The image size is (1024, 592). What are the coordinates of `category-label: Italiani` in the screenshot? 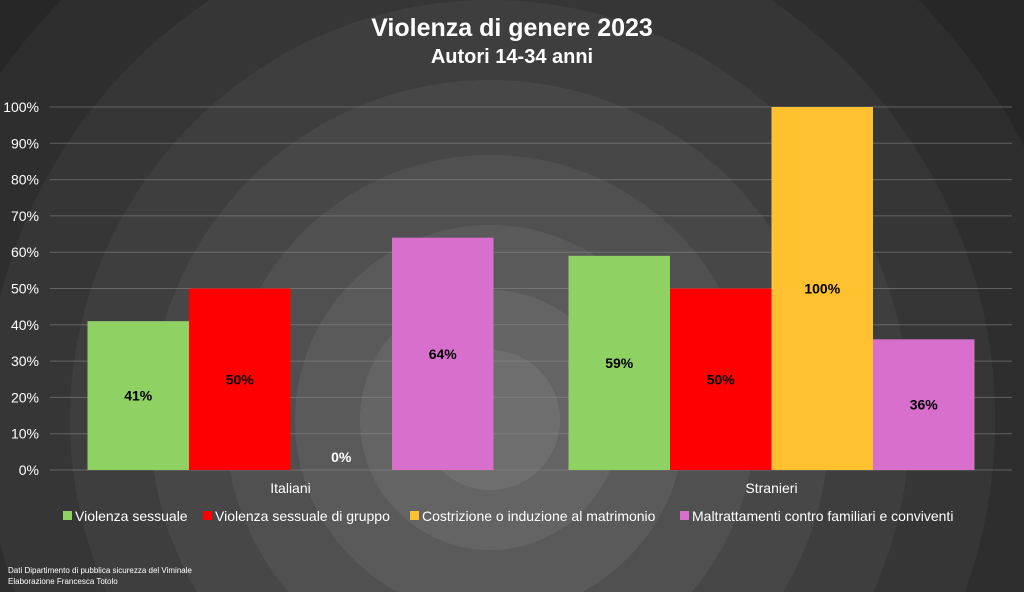 It's located at (290, 488).